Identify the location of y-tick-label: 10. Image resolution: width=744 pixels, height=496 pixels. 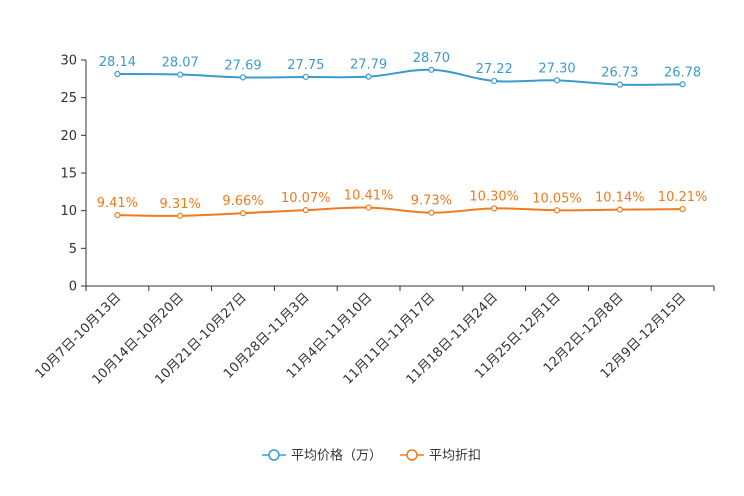
(68, 211).